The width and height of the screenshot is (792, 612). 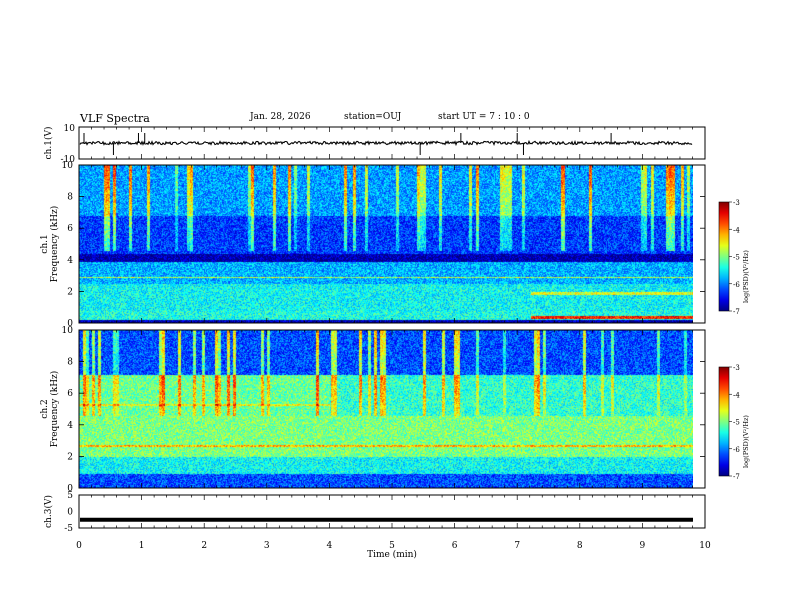 What do you see at coordinates (79, 546) in the screenshot?
I see `xtick-label: 0` at bounding box center [79, 546].